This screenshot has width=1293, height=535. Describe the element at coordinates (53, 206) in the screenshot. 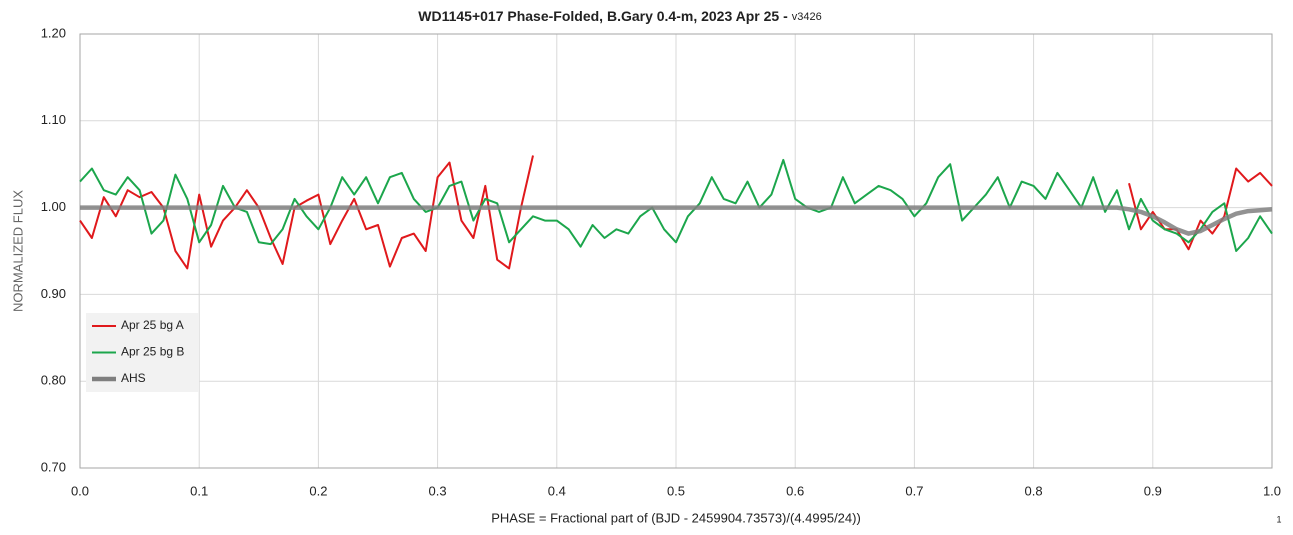

I see `y-tick-label: 1.00` at that location.